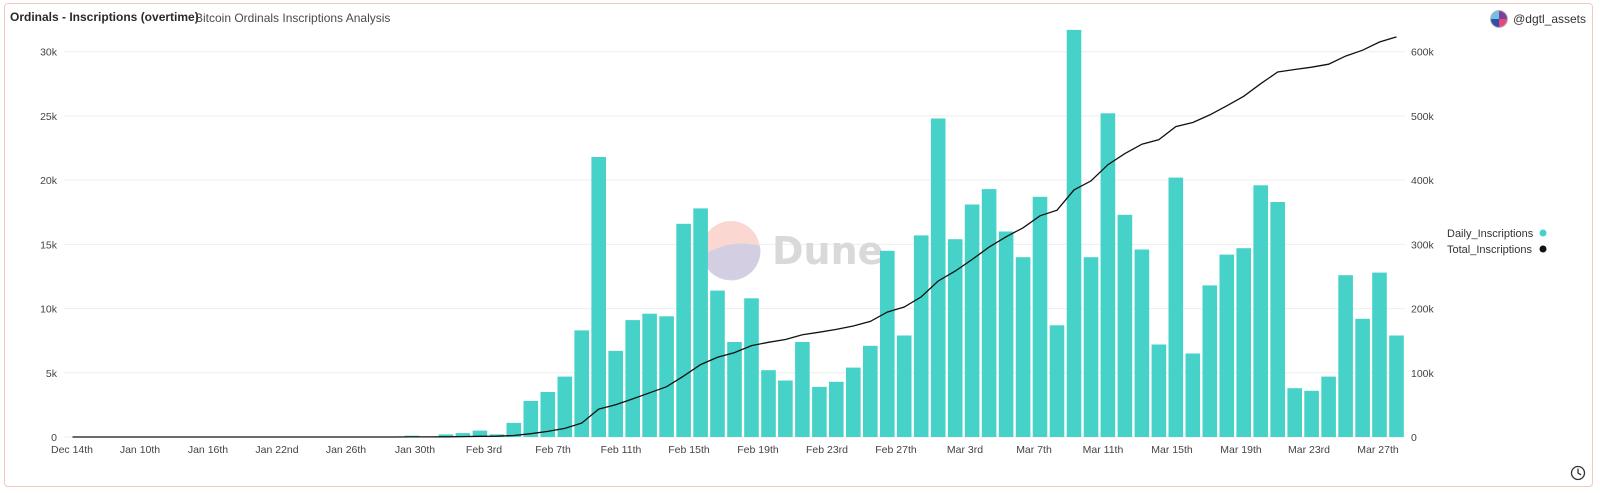 The image size is (1600, 493). I want to click on x-tick-label: Feb 3rd, so click(484, 450).